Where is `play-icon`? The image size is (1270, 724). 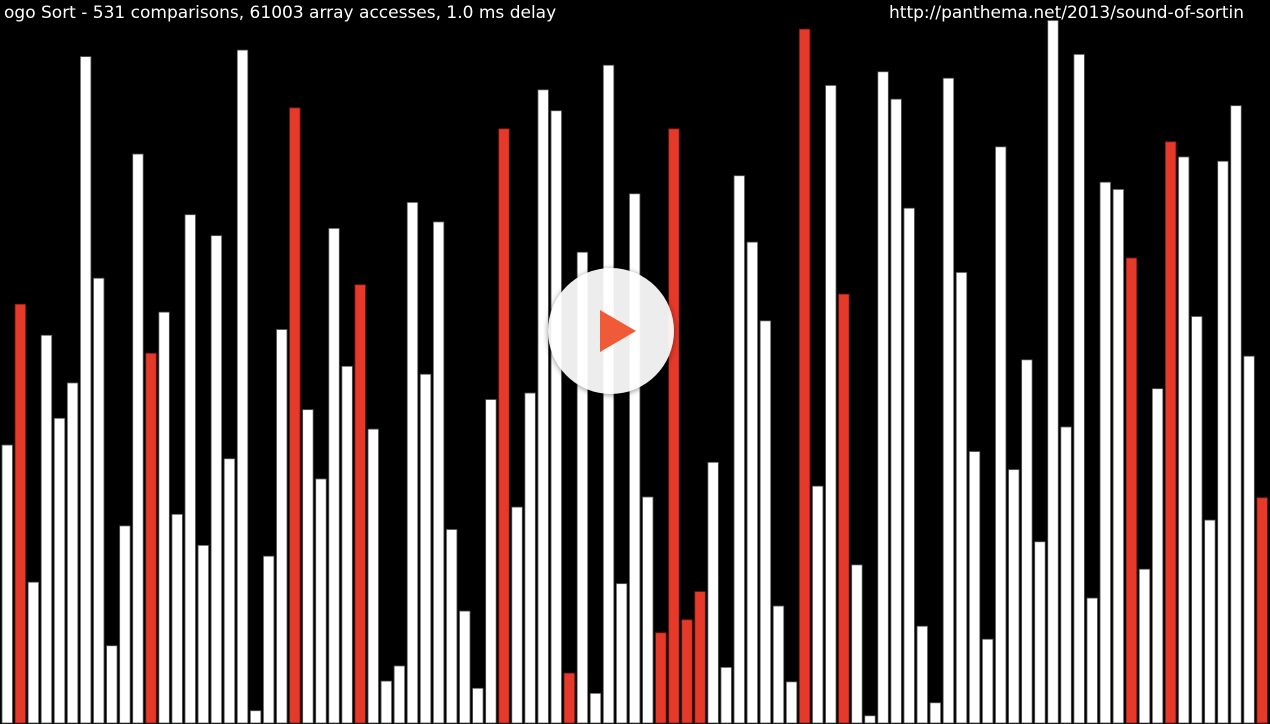
play-icon is located at coordinates (618, 331).